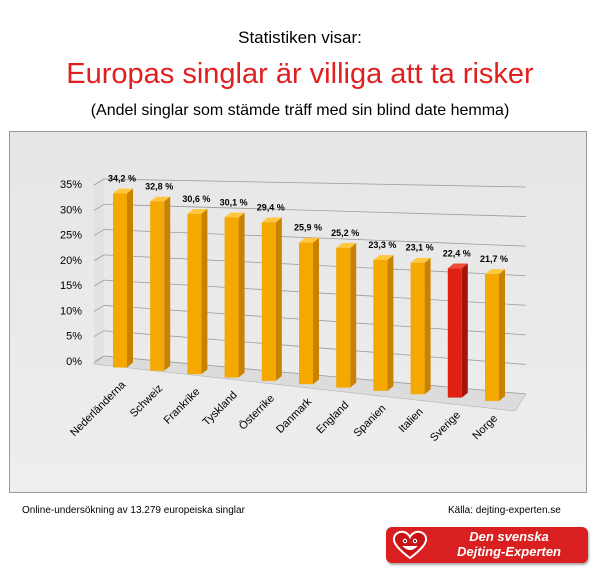 The height and width of the screenshot is (571, 600). What do you see at coordinates (98, 408) in the screenshot?
I see `x-tick-label: Nederländerna` at bounding box center [98, 408].